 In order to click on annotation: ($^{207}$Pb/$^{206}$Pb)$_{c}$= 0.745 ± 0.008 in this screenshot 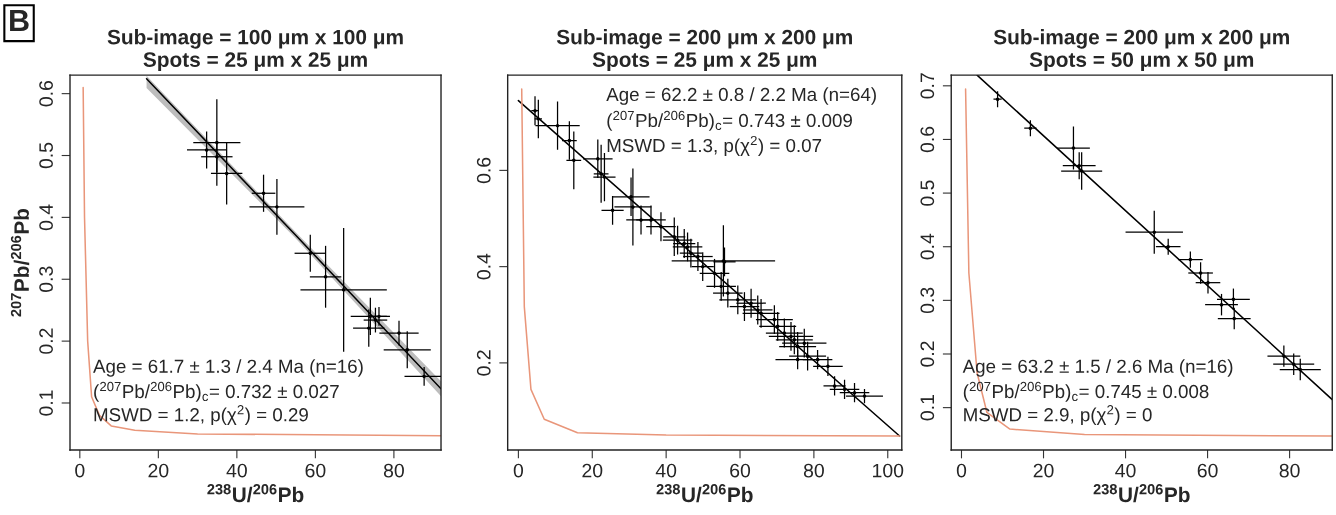, I will do `click(1086, 391)`.